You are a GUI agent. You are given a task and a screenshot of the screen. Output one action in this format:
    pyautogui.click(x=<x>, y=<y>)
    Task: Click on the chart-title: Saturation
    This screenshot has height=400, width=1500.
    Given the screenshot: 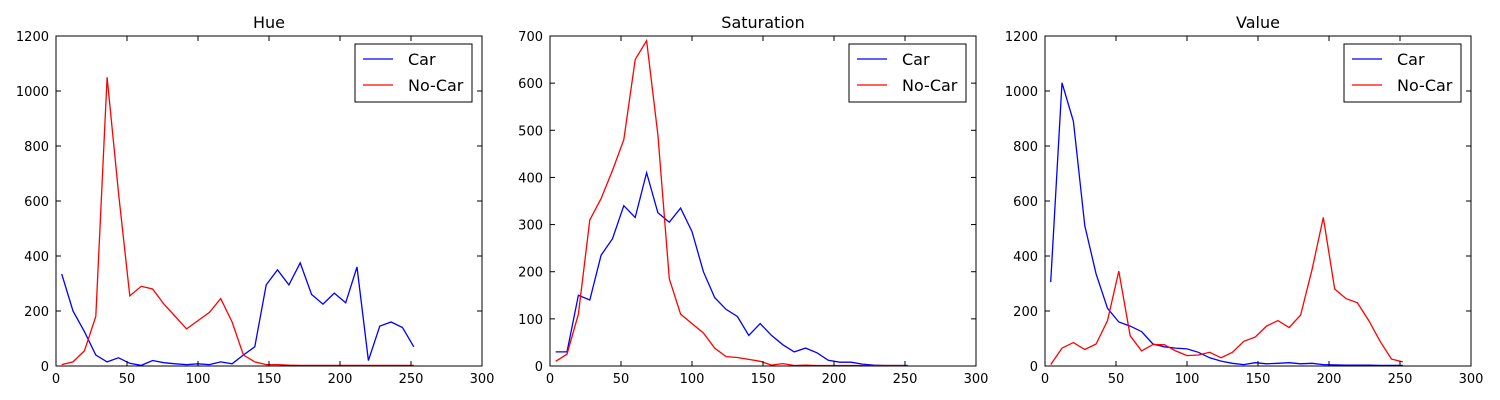 What is the action you would take?
    pyautogui.click(x=762, y=22)
    